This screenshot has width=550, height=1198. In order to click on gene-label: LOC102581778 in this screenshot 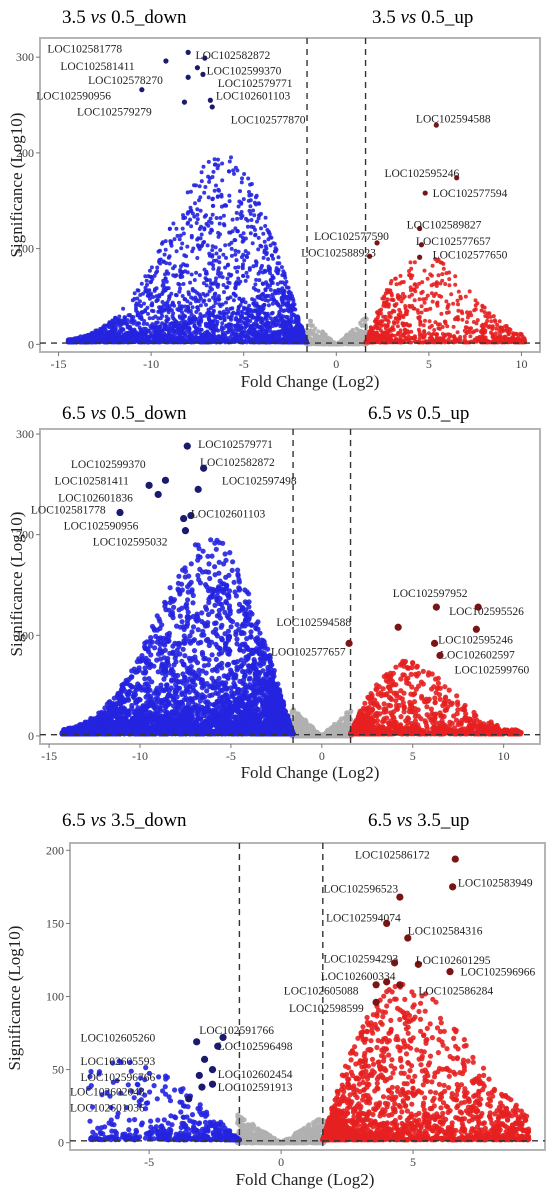, I will do `click(84, 50)`.